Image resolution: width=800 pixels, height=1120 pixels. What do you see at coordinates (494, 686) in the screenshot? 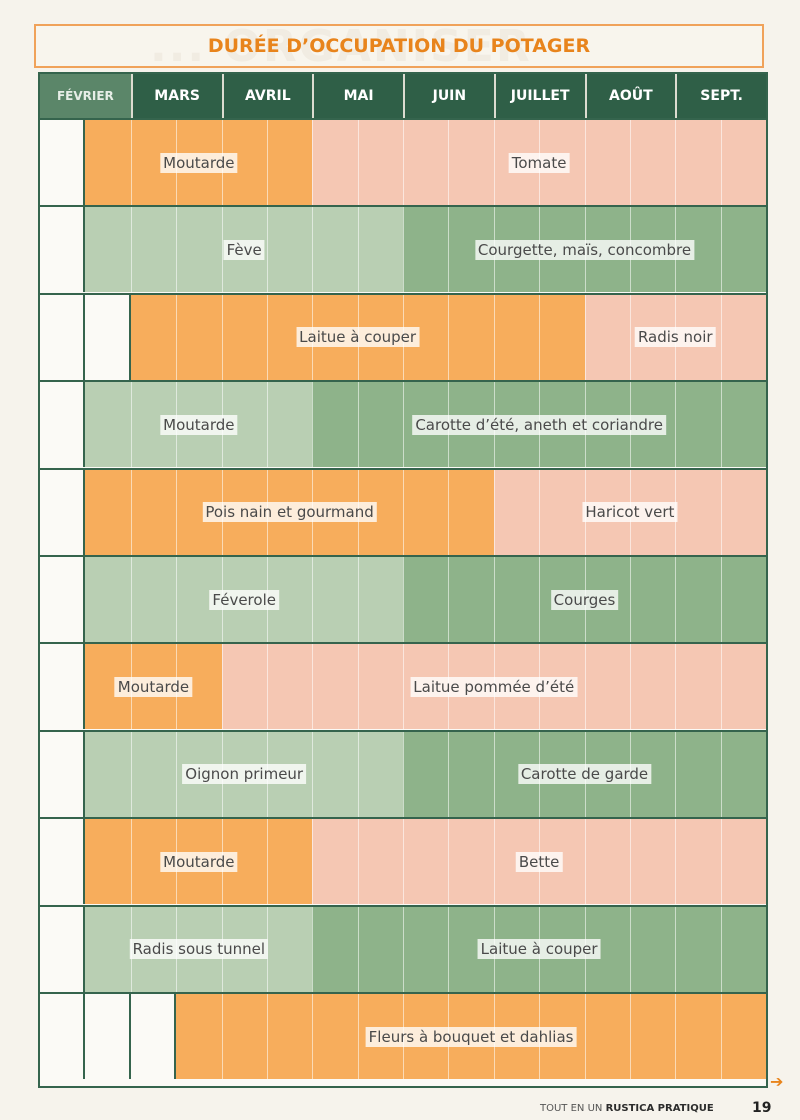
I see `crop-label: Laitue pommée d’été` at bounding box center [494, 686].